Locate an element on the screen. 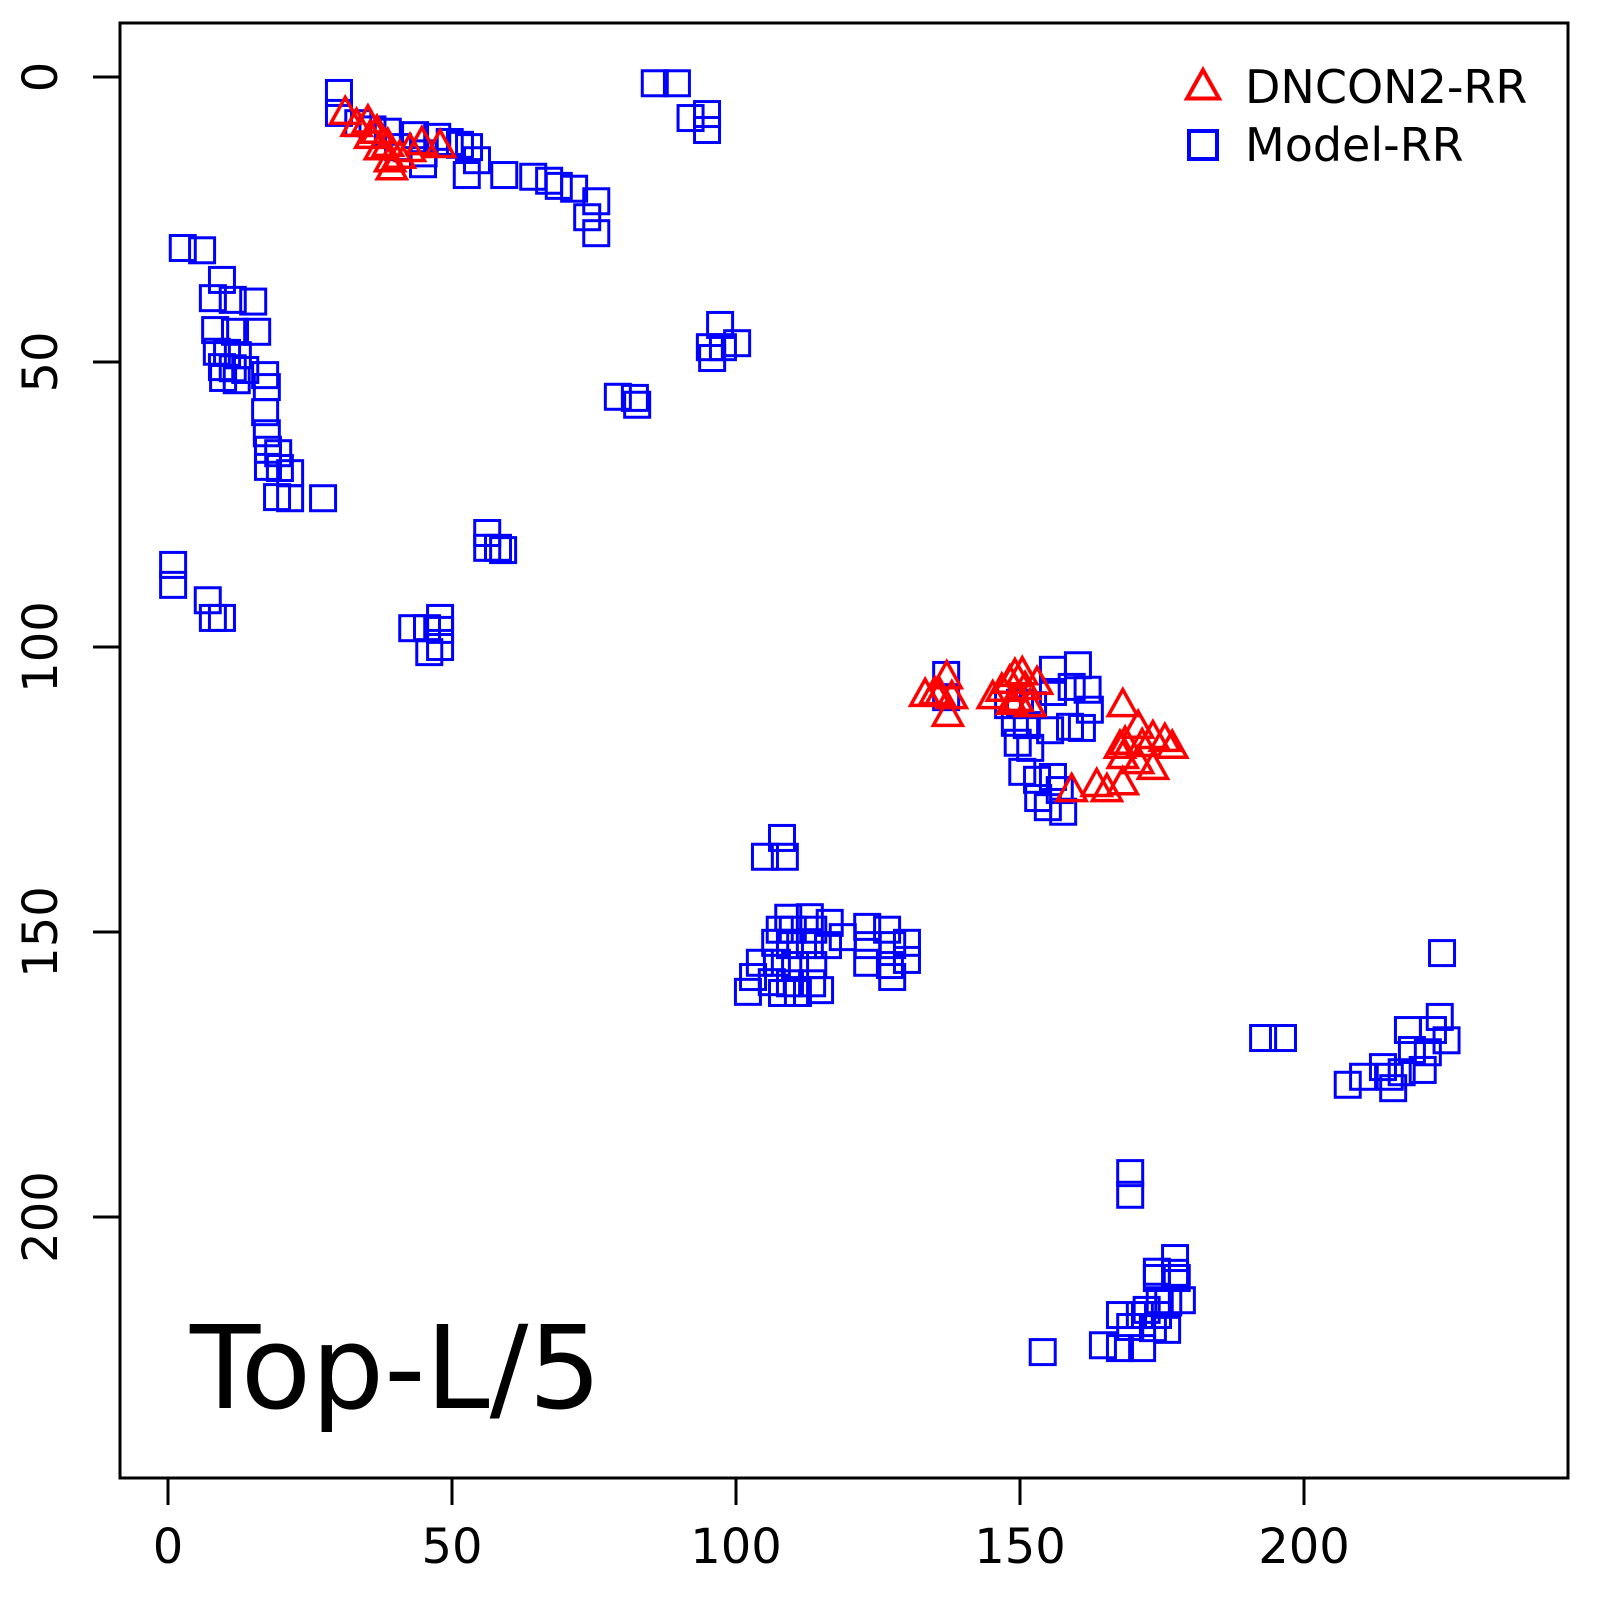 The width and height of the screenshot is (1600, 1604). x-tick-label: 150 is located at coordinates (1020, 1547).